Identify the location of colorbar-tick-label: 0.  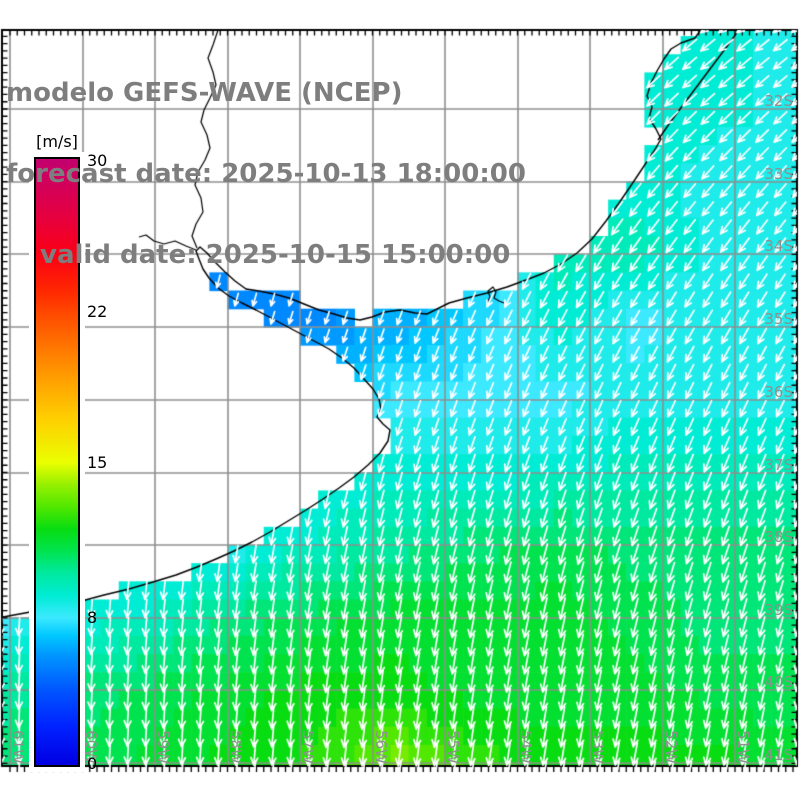
(92, 763).